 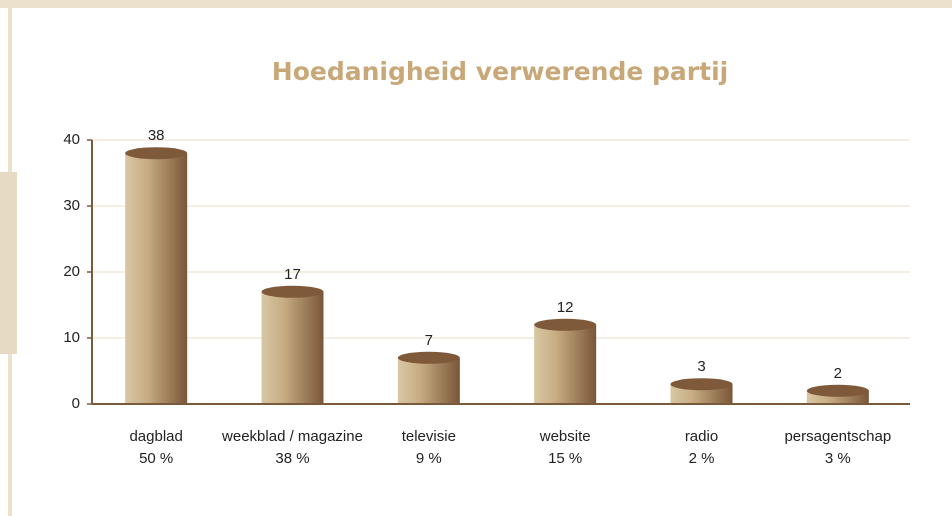 I want to click on value-label: 38, so click(x=156, y=135).